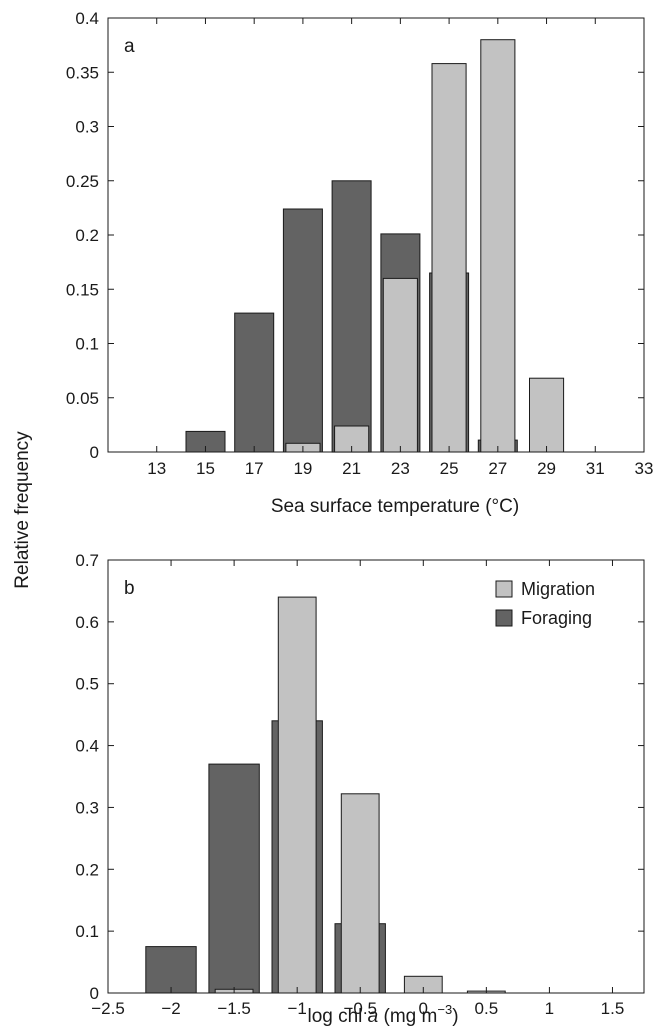 Image resolution: width=659 pixels, height=1027 pixels. Describe the element at coordinates (156, 468) in the screenshot. I see `x-tick-label: 13` at that location.